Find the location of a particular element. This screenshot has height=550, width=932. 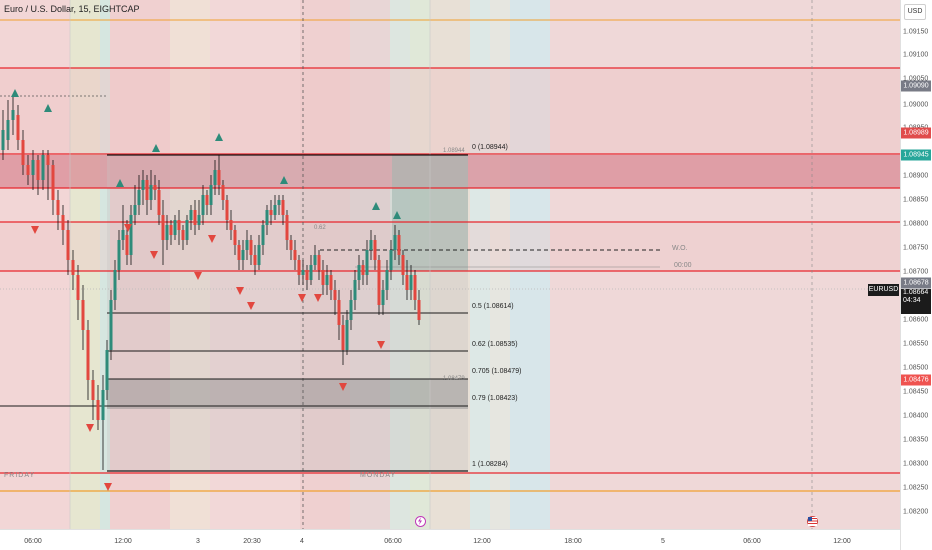

price-axis-label: 1.08900 is located at coordinates (916, 176).